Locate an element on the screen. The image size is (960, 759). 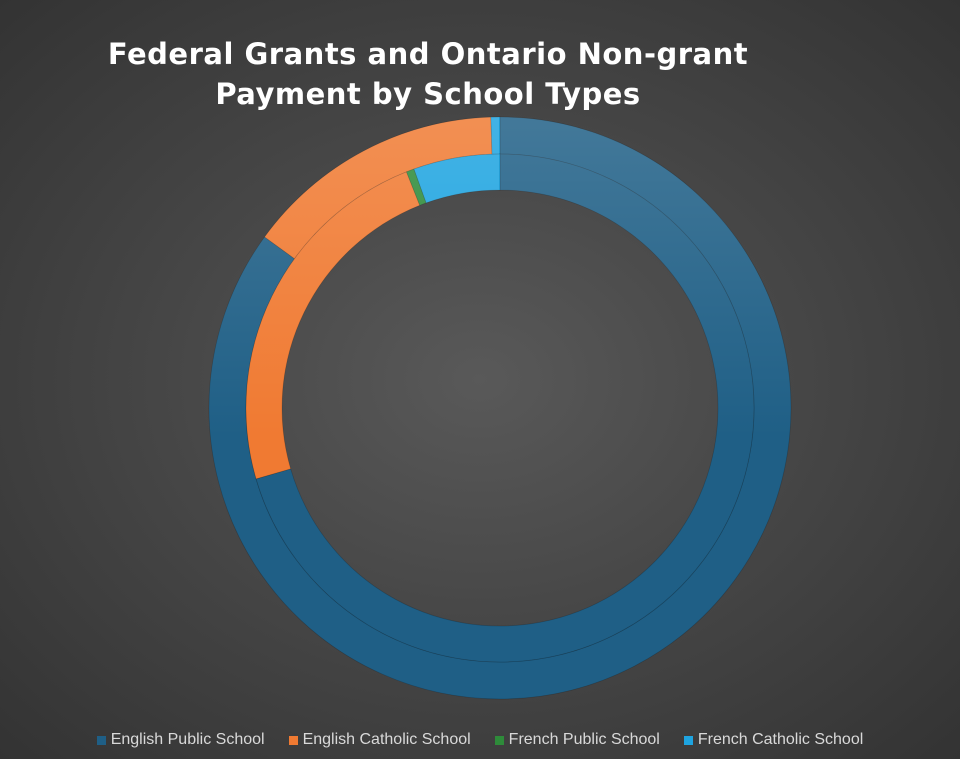
legend-swatch-english-catholic is located at coordinates (293, 740).